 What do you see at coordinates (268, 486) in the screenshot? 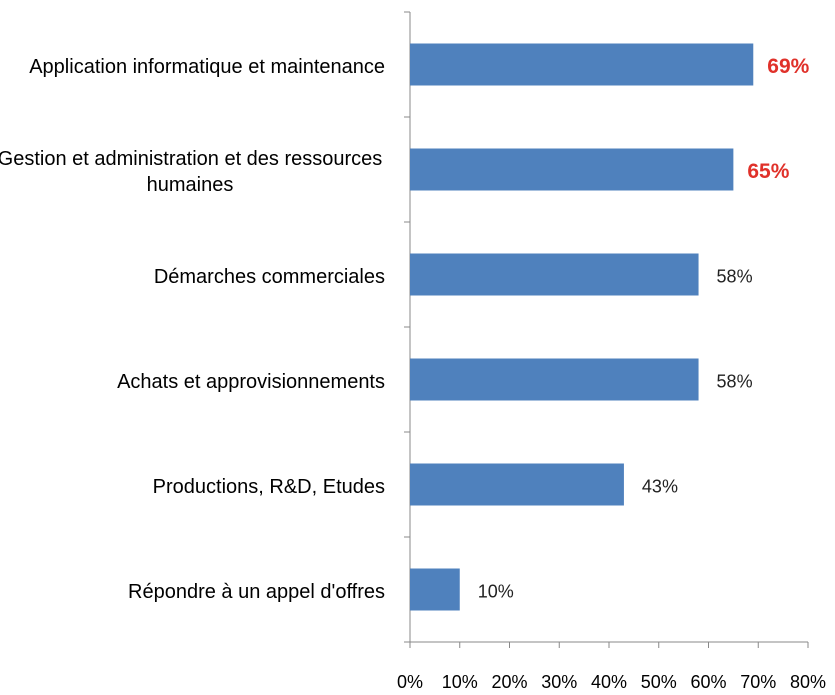
I see `y-tick-label: Productions, R&D, Etudes` at bounding box center [268, 486].